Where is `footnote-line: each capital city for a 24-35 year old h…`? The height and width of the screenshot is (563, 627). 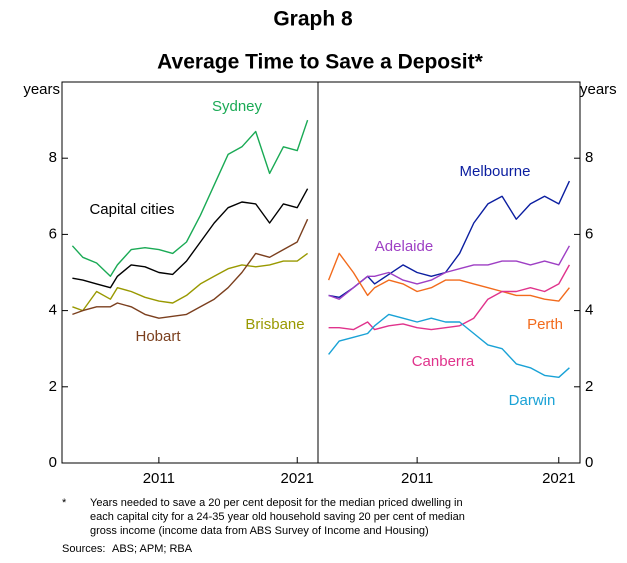
footnote-line: each capital city for a 24-35 year old h… is located at coordinates (277, 517).